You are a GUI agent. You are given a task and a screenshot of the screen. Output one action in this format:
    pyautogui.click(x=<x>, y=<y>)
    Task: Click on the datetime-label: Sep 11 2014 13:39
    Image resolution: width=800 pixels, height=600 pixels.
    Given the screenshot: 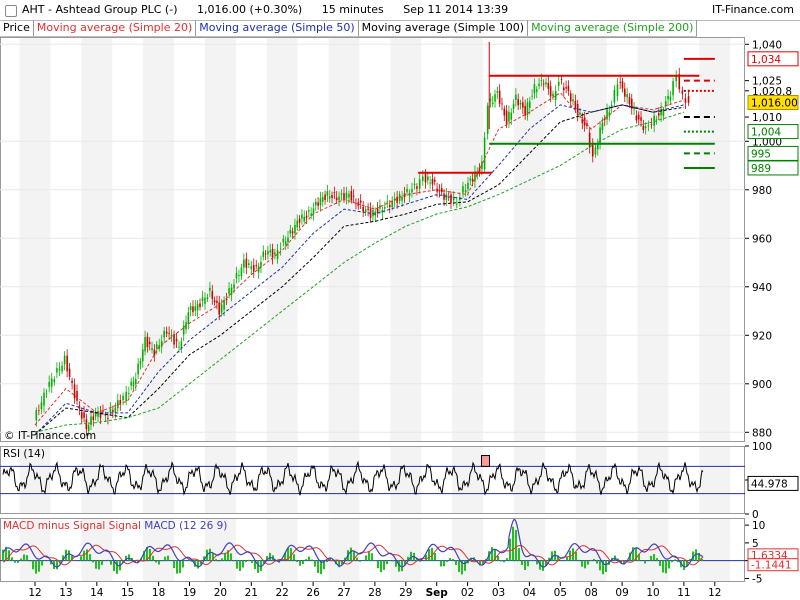 What is the action you would take?
    pyautogui.click(x=456, y=9)
    